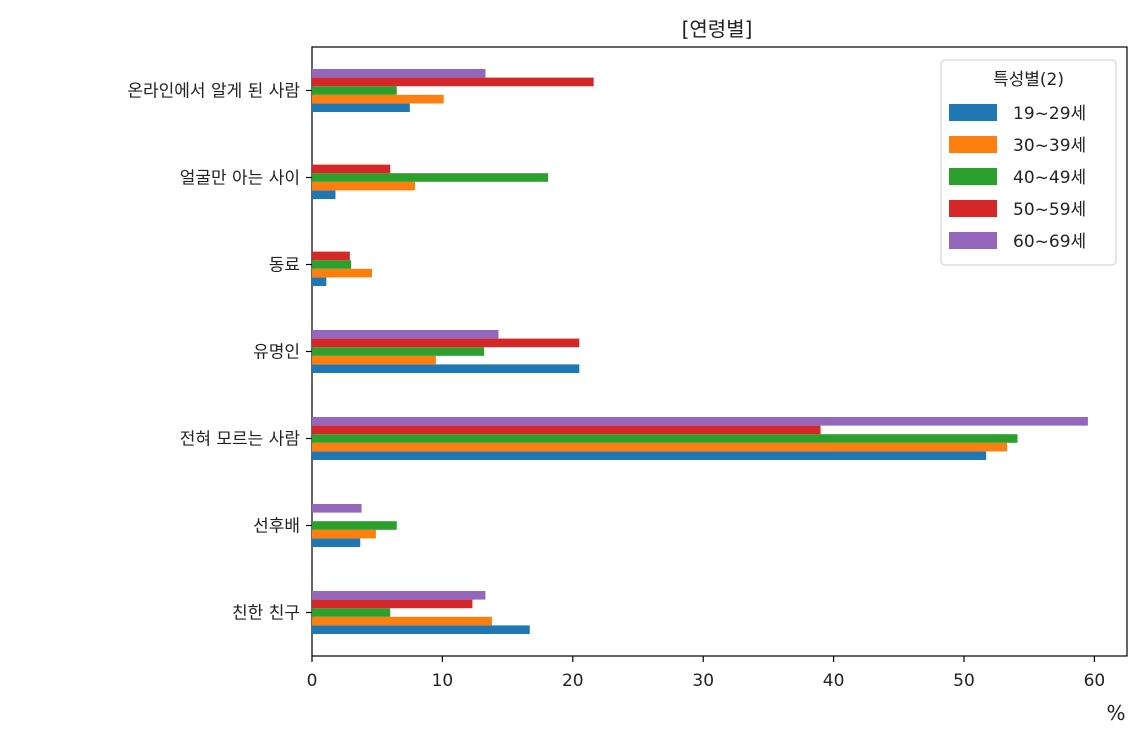 The width and height of the screenshot is (1139, 731). What do you see at coordinates (703, 681) in the screenshot?
I see `x-tick-label: 30` at bounding box center [703, 681].